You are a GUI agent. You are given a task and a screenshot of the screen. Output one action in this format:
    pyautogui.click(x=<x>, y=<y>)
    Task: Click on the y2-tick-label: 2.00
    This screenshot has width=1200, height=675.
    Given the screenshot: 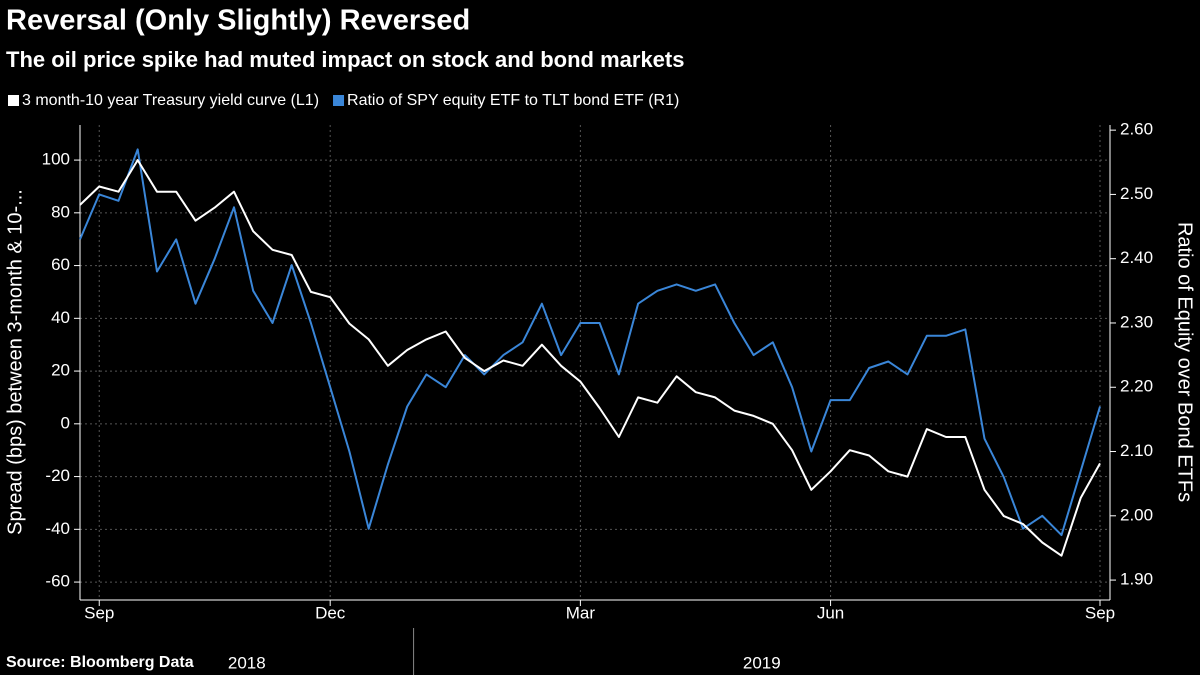 What is the action you would take?
    pyautogui.click(x=1136, y=514)
    